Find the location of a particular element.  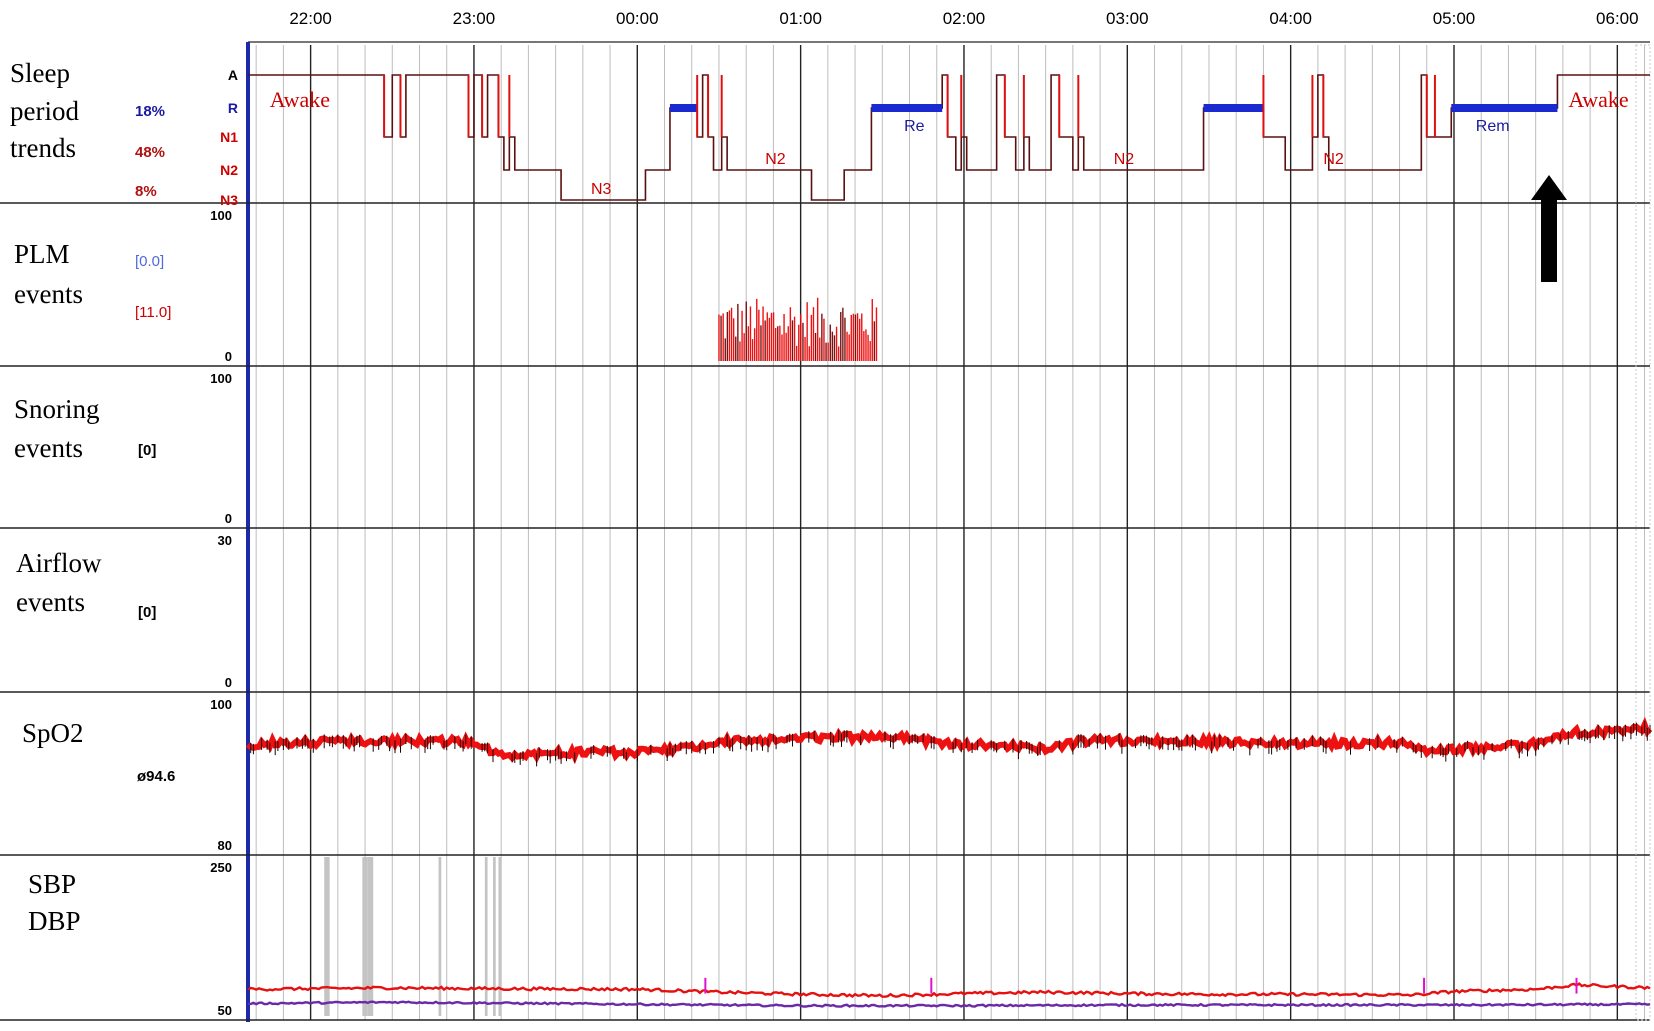

time-tick-label: 04:00 is located at coordinates (1290, 18).